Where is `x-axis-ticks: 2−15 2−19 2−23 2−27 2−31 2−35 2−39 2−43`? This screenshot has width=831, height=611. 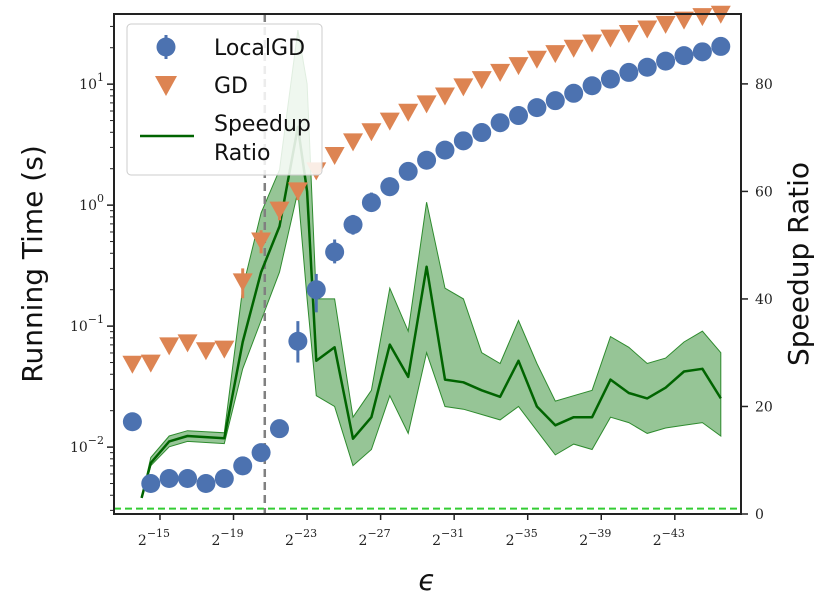 x-axis-ticks: 2−15 2−19 2−23 2−27 2−31 2−35 2−39 2−43 is located at coordinates (411, 531).